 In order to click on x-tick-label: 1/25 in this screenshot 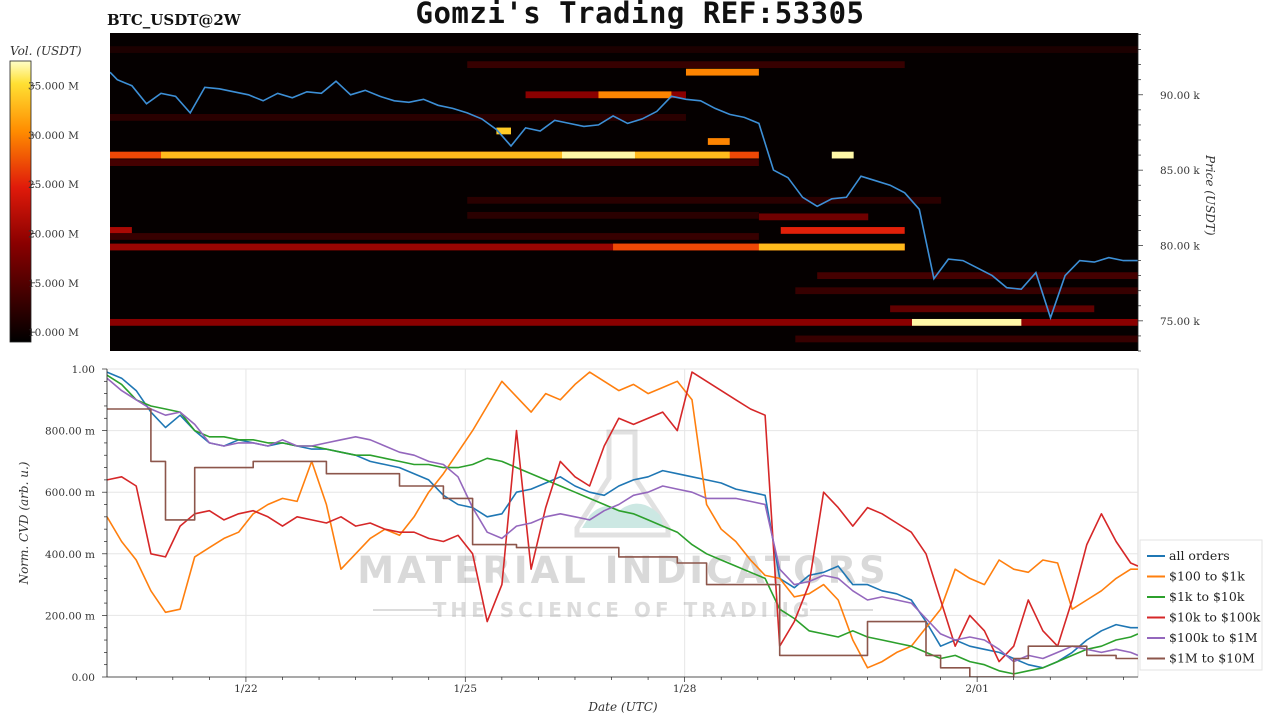, I will do `click(465, 689)`.